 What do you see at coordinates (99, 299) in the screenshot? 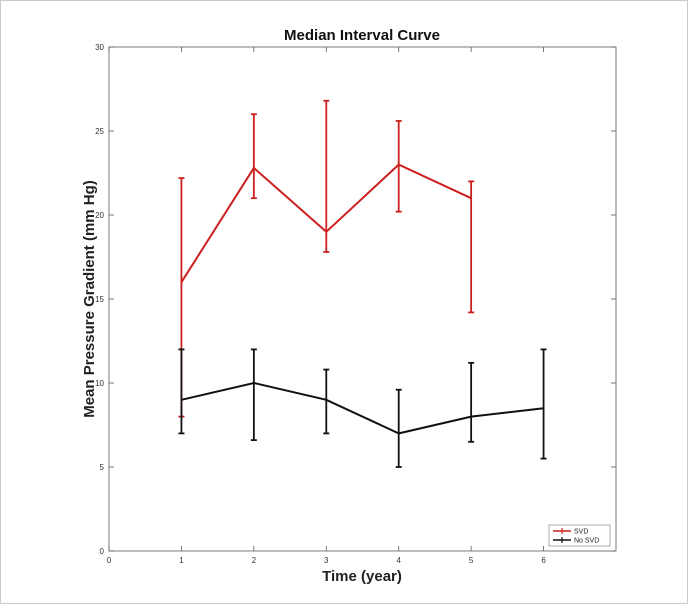
I see `y-tick-label: 15` at bounding box center [99, 299].